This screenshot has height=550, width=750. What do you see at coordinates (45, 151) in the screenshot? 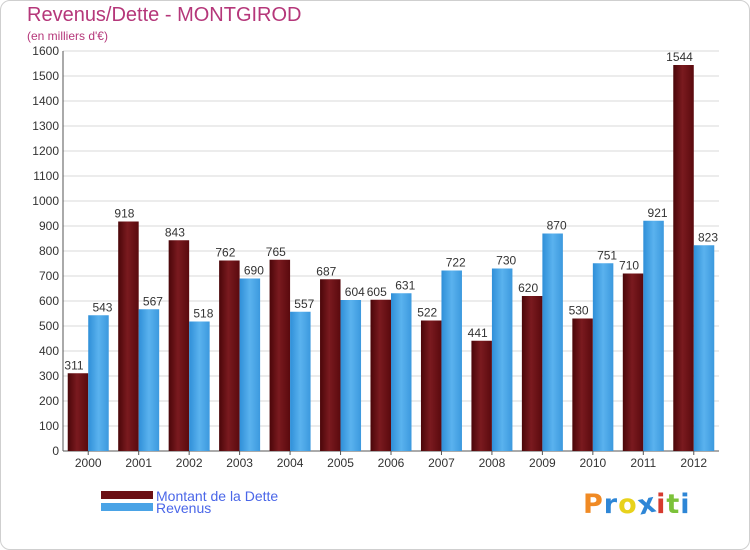
I see `y-tick-label: 1200` at bounding box center [45, 151].